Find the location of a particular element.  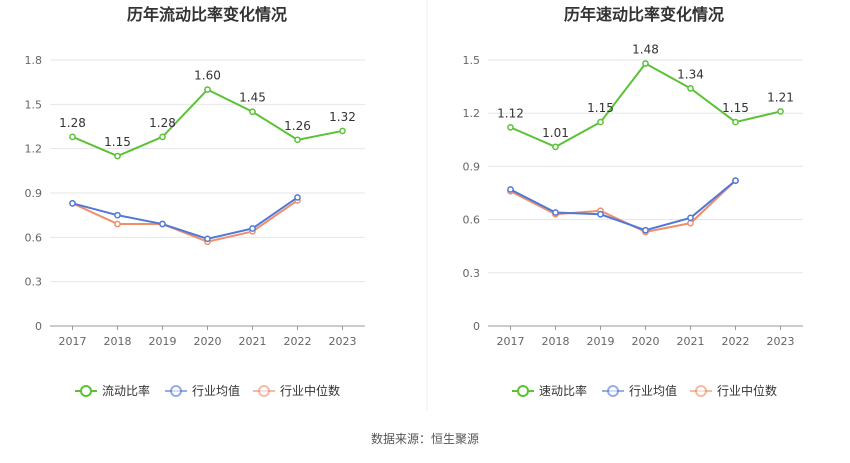

data-label: 1.12 is located at coordinates (510, 113).